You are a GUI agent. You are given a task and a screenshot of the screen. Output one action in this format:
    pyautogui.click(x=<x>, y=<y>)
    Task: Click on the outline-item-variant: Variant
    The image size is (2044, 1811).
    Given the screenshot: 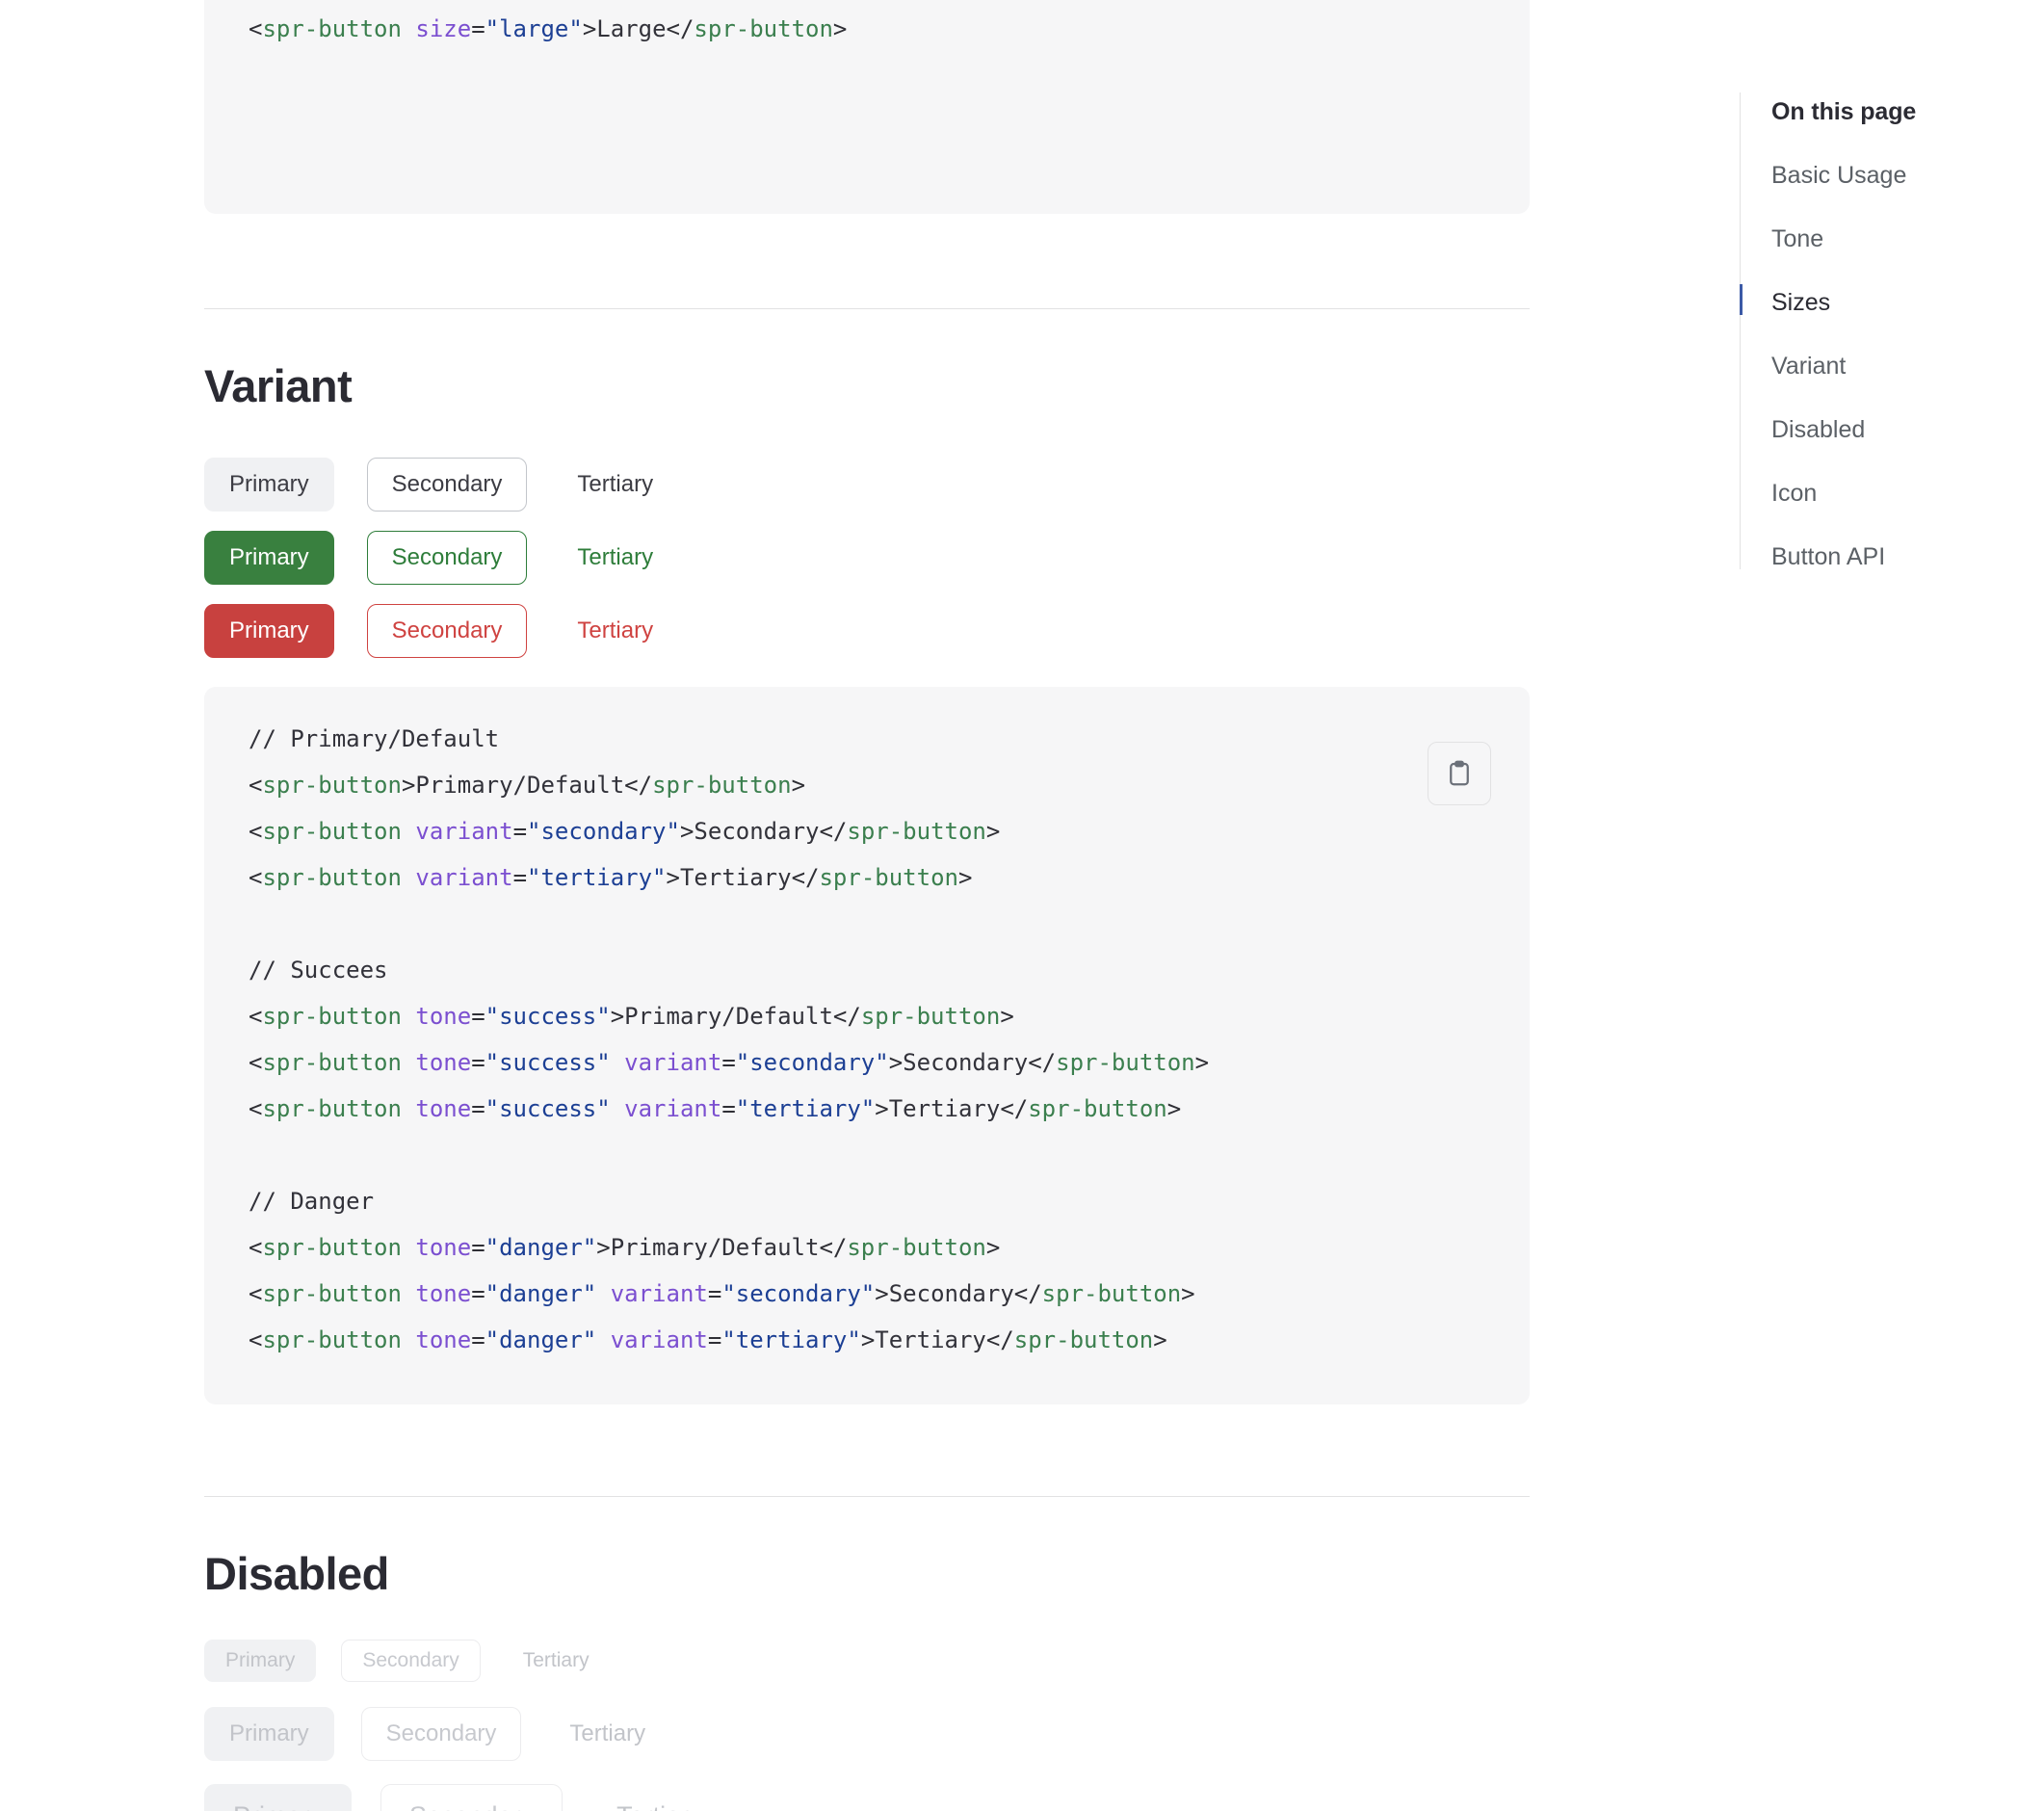 What is the action you would take?
    pyautogui.click(x=1809, y=366)
    